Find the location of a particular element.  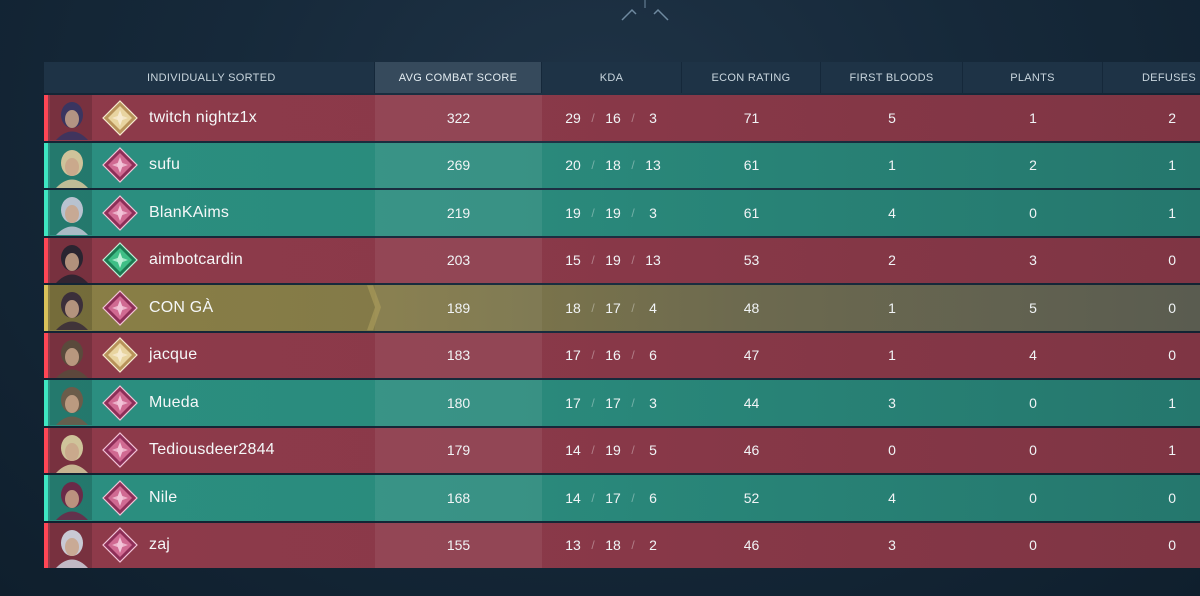

player-row: jacque 183 17 / 16 / 6 47 1 4 0 is located at coordinates (622, 355).